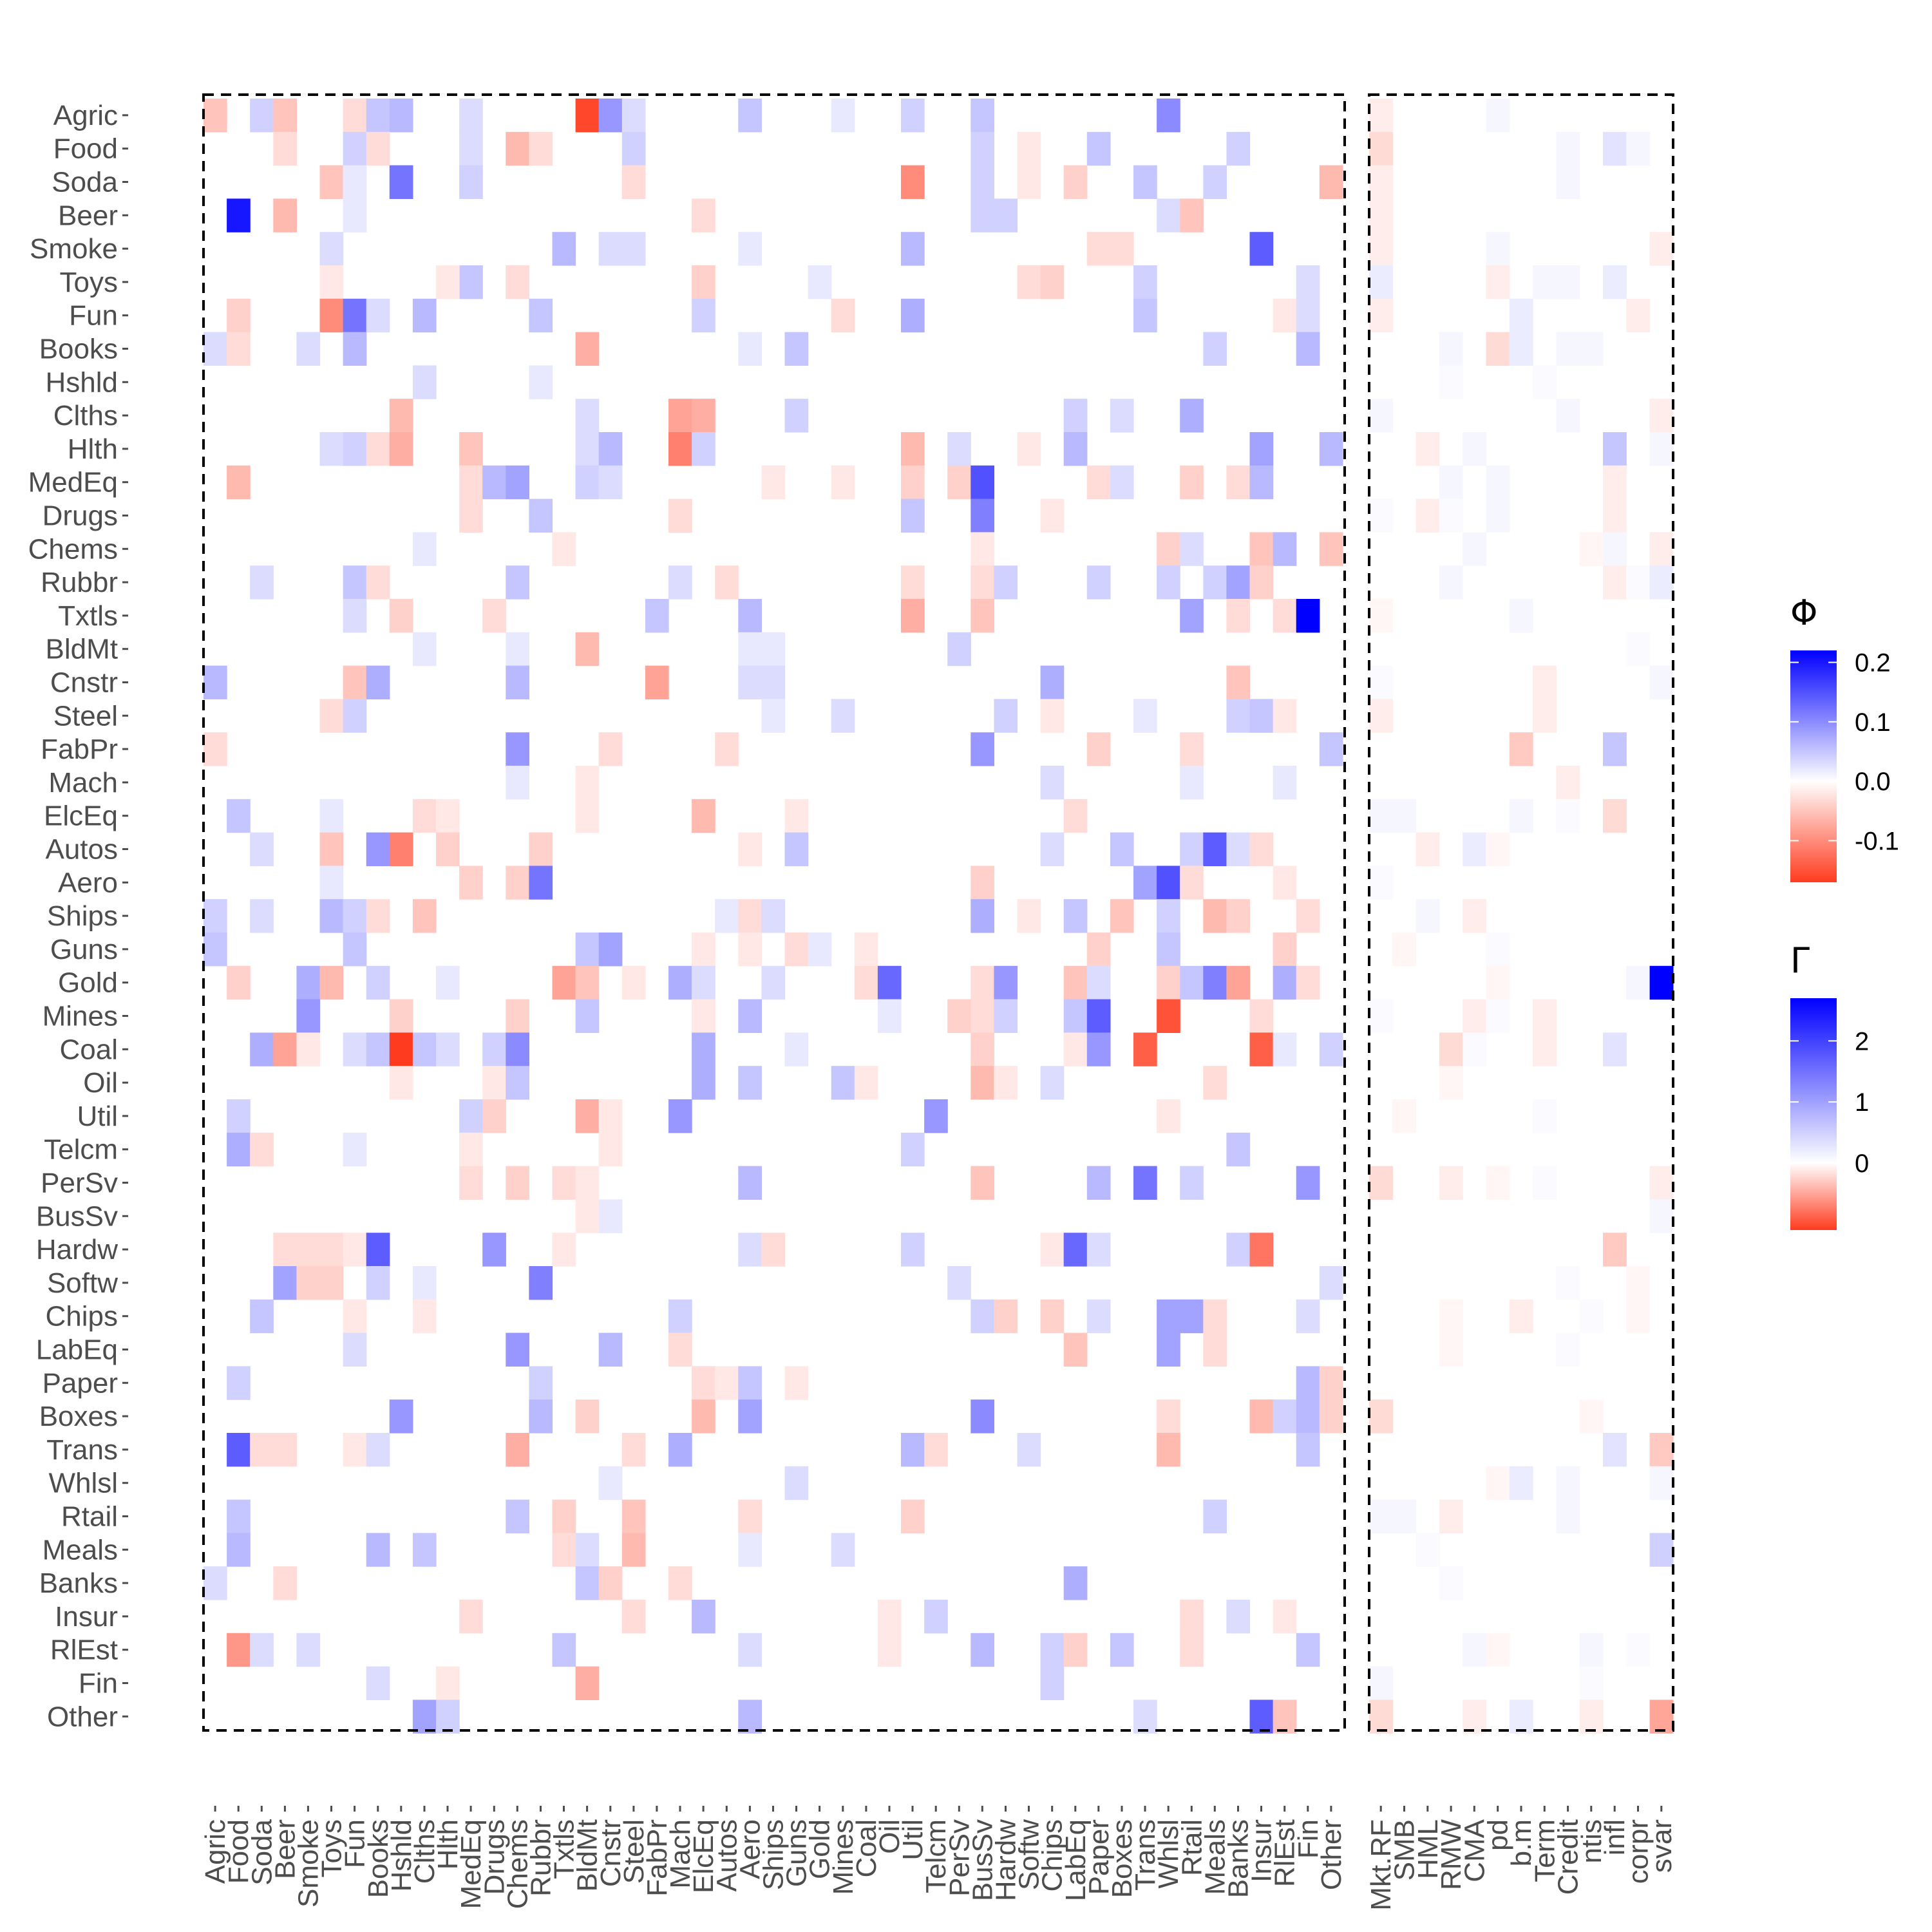  What do you see at coordinates (1192, 549) in the screenshot?
I see `phi-cell-chems-rtail` at bounding box center [1192, 549].